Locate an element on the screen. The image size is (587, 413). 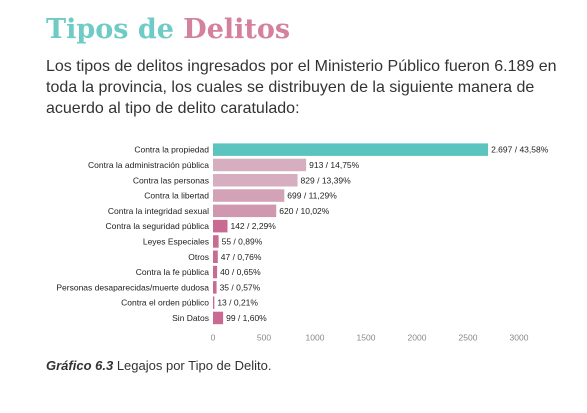
data-label: 40 / 0,65% is located at coordinates (240, 272).